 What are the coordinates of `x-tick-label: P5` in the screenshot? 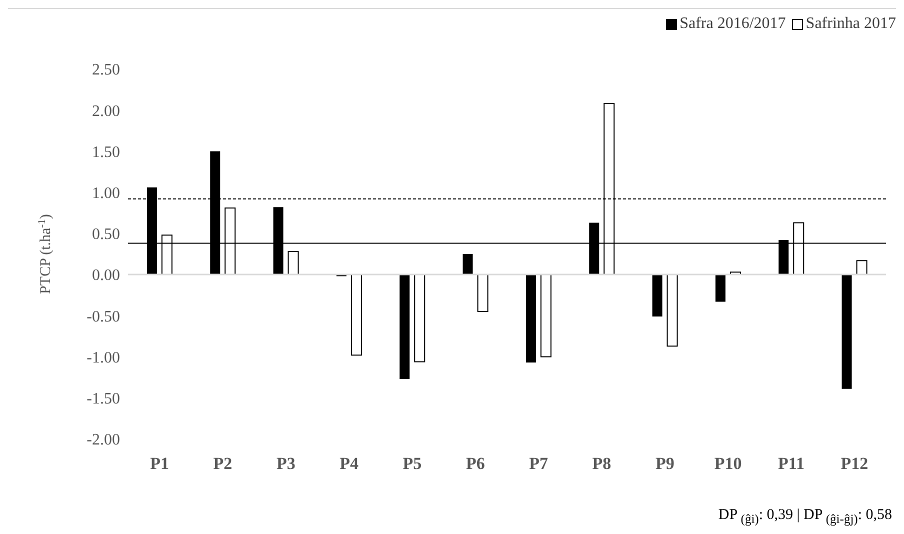 It's located at (412, 464).